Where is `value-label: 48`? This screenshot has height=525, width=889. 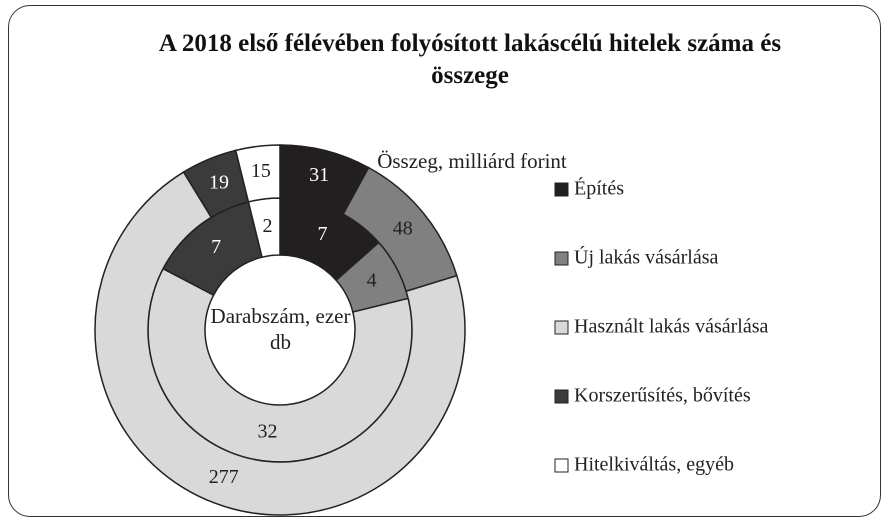 value-label: 48 is located at coordinates (403, 228).